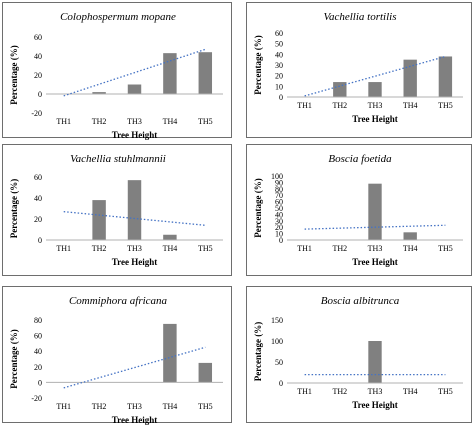  I want to click on chart-title: Vachellia tortilis, so click(359, 17).